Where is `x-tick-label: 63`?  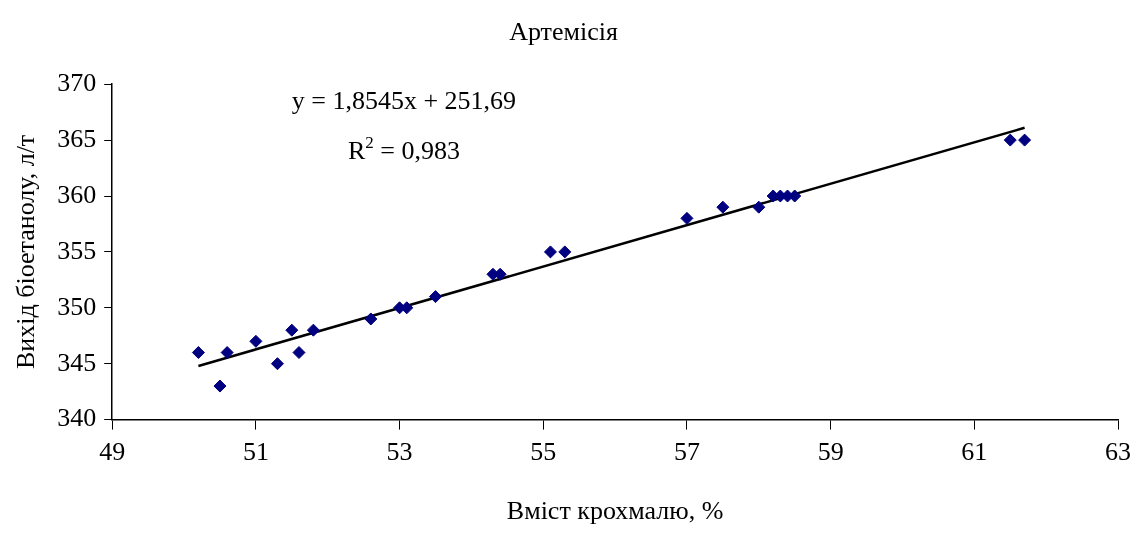
x-tick-label: 63 is located at coordinates (1118, 452).